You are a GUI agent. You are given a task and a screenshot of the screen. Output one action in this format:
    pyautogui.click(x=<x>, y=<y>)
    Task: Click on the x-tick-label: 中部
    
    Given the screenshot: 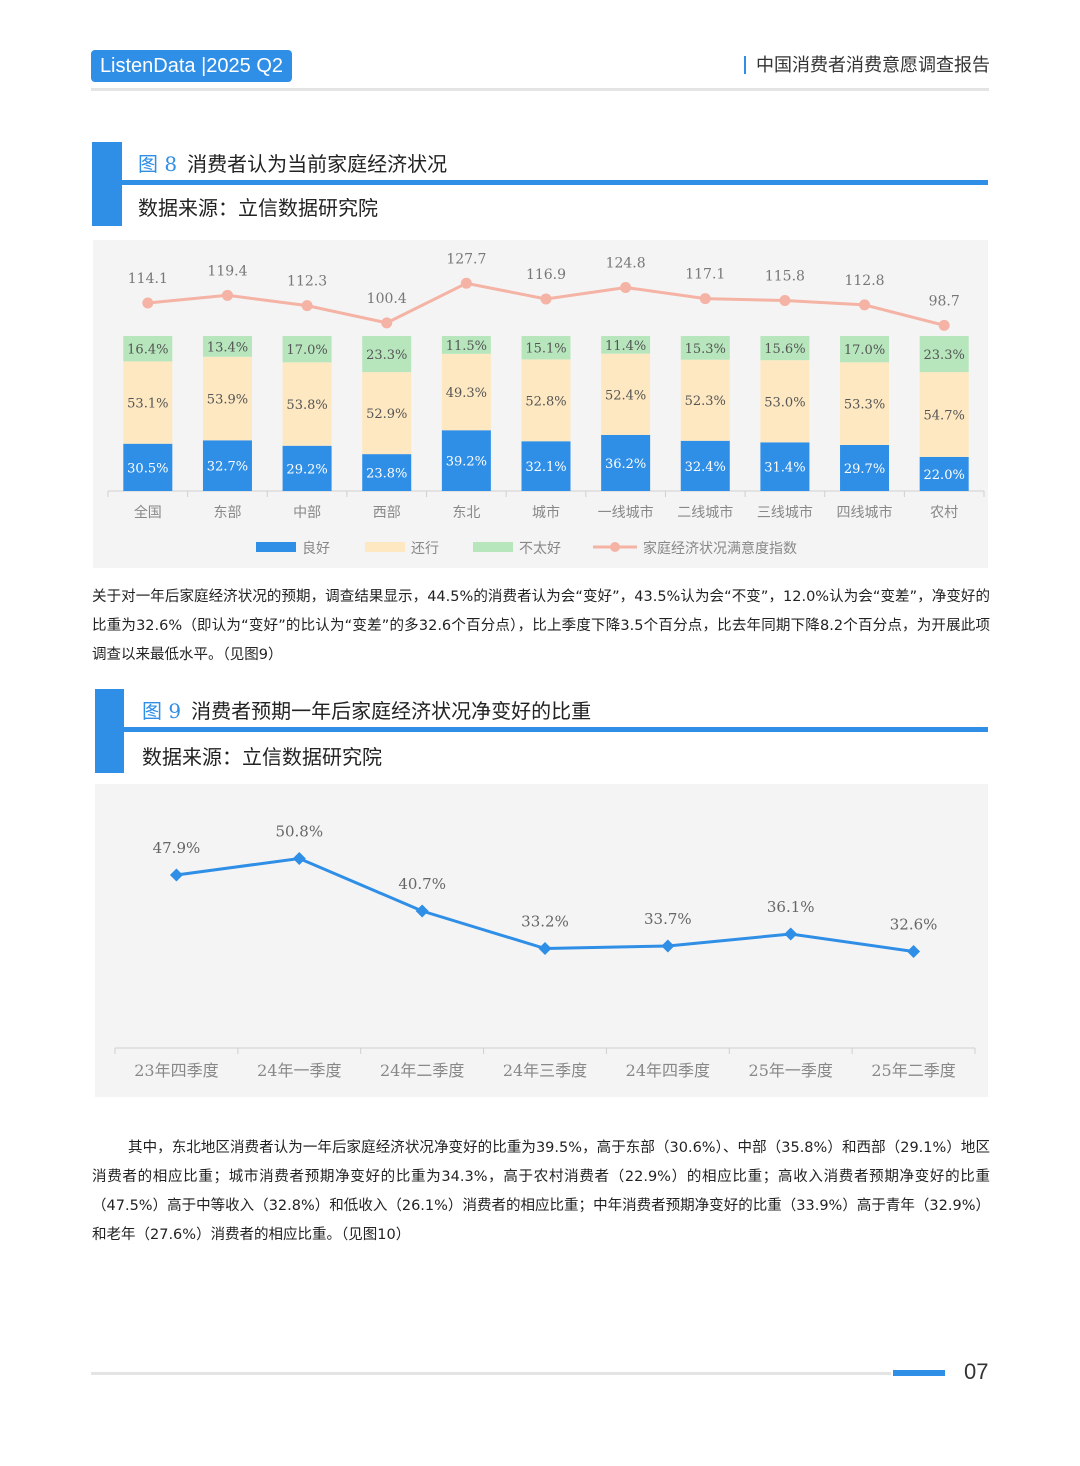 What is the action you would take?
    pyautogui.click(x=307, y=513)
    